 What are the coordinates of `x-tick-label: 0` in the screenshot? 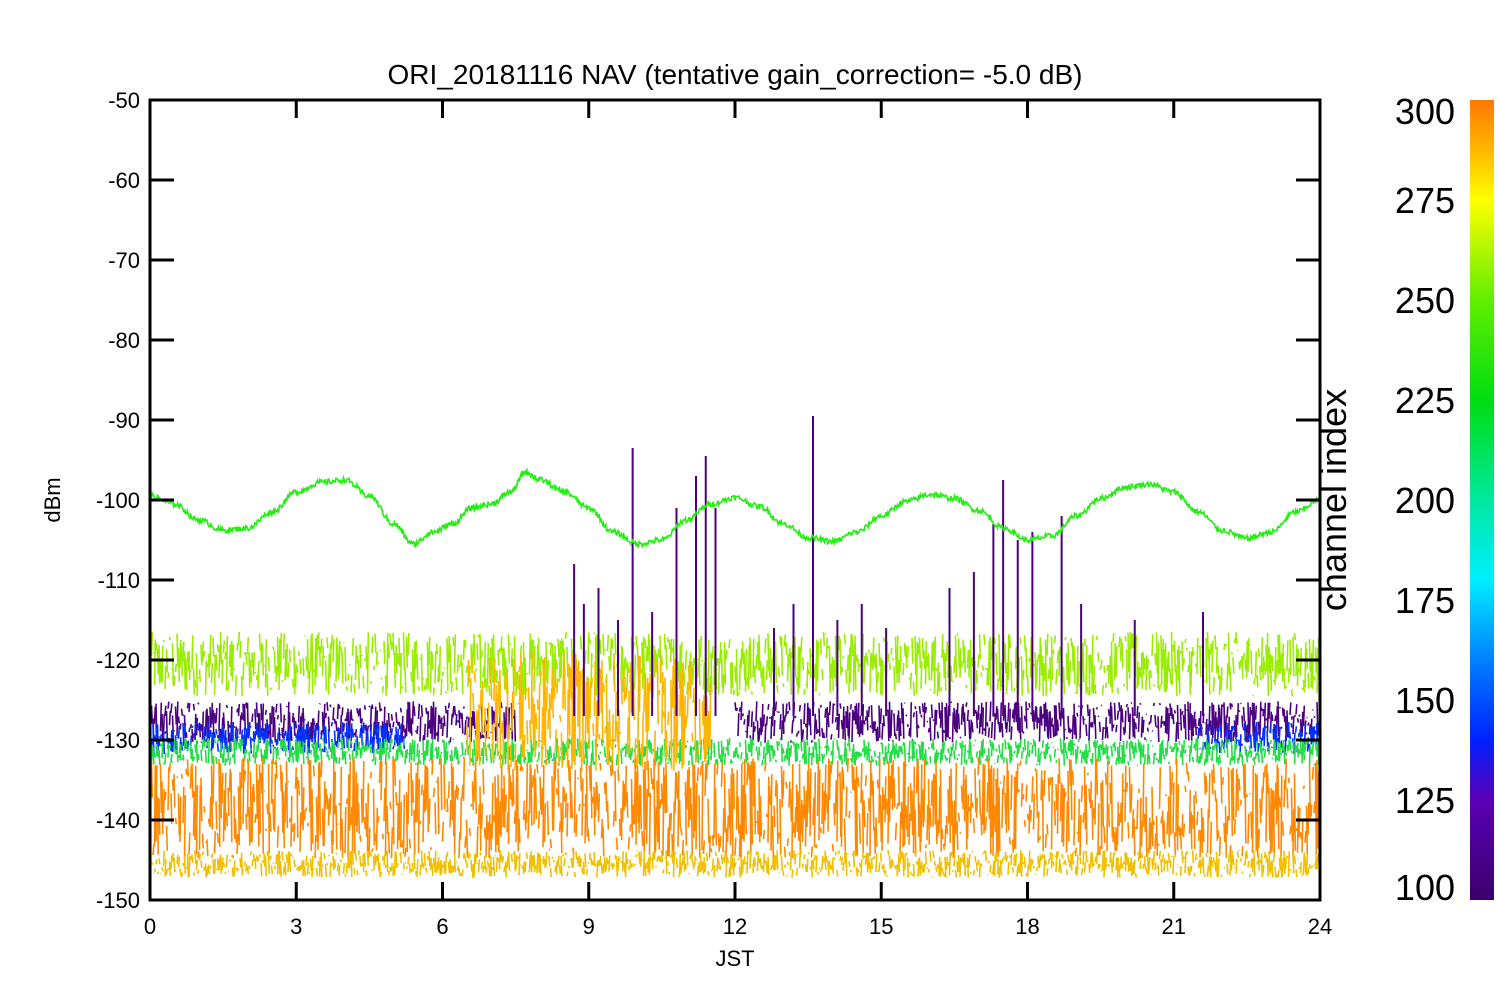 It's located at (150, 926).